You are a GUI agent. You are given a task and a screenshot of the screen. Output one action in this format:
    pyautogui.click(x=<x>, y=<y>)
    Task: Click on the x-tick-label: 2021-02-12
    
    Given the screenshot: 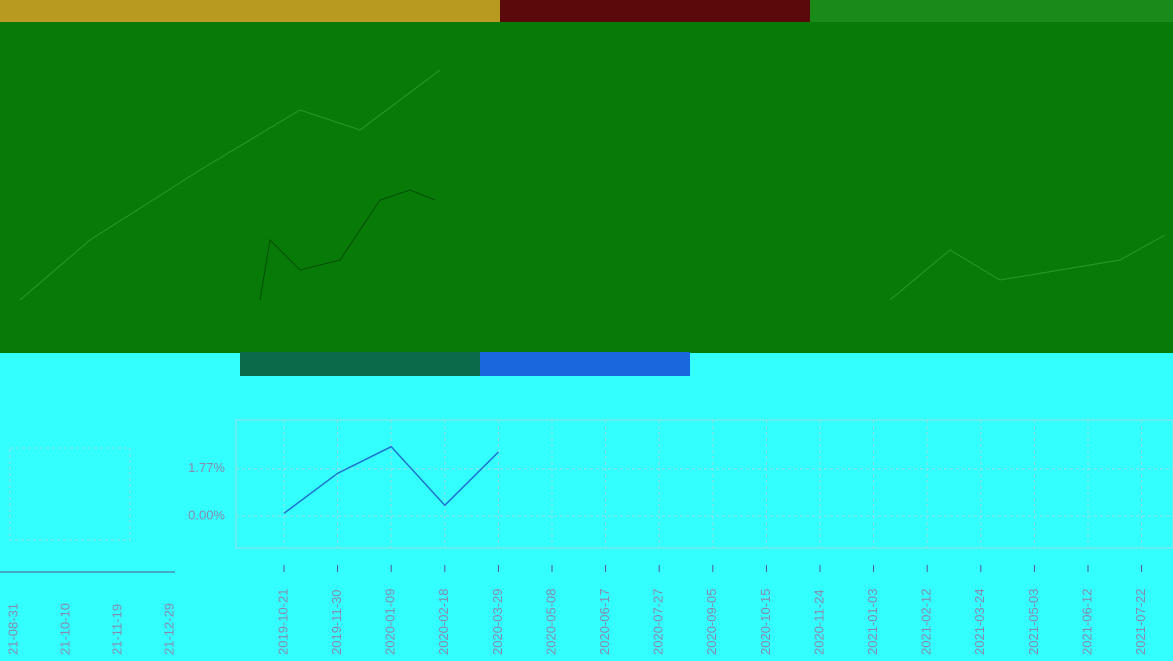 What is the action you would take?
    pyautogui.click(x=926, y=622)
    